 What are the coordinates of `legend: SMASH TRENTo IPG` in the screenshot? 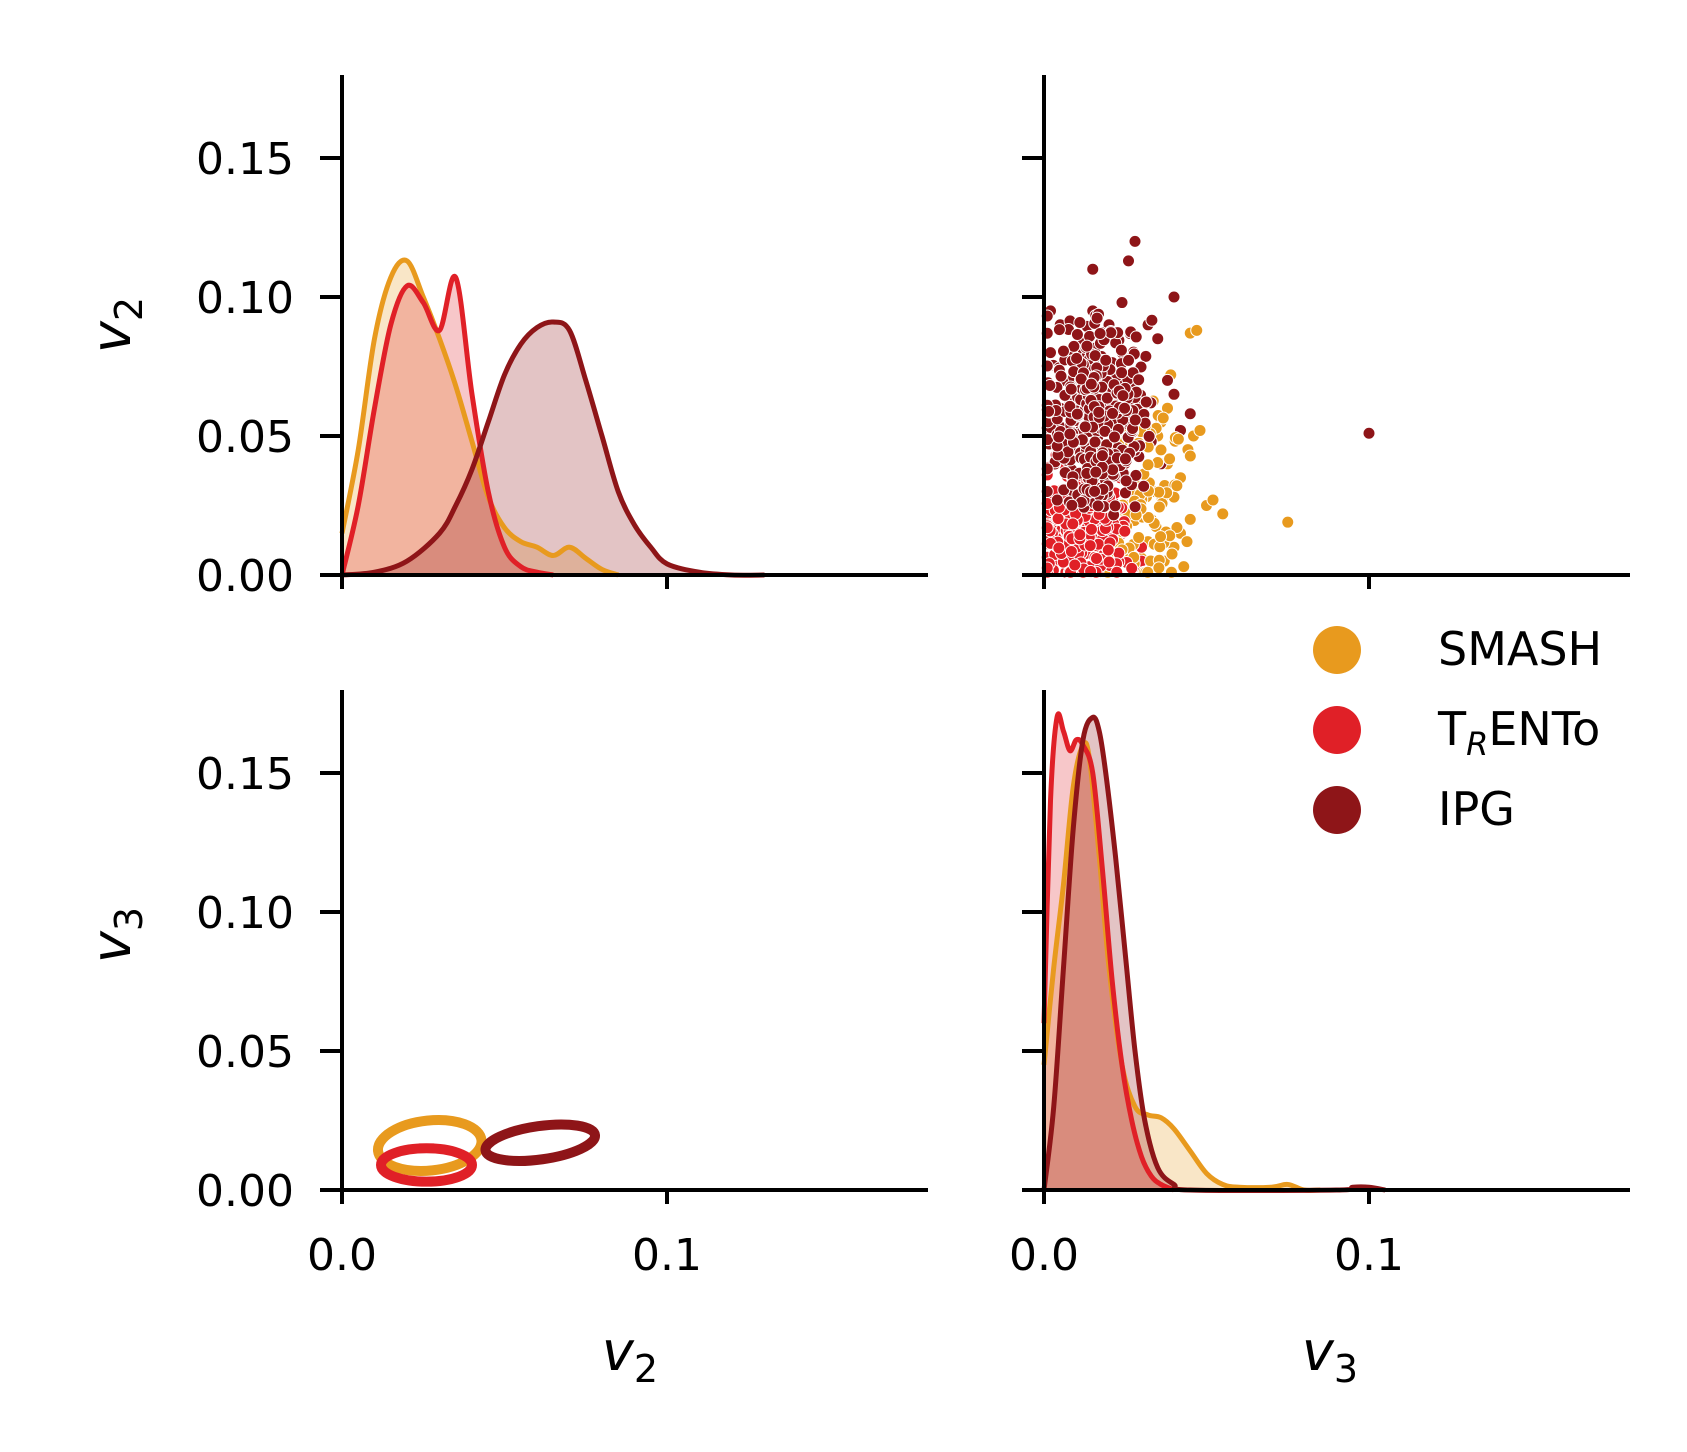 It's located at (1457, 729).